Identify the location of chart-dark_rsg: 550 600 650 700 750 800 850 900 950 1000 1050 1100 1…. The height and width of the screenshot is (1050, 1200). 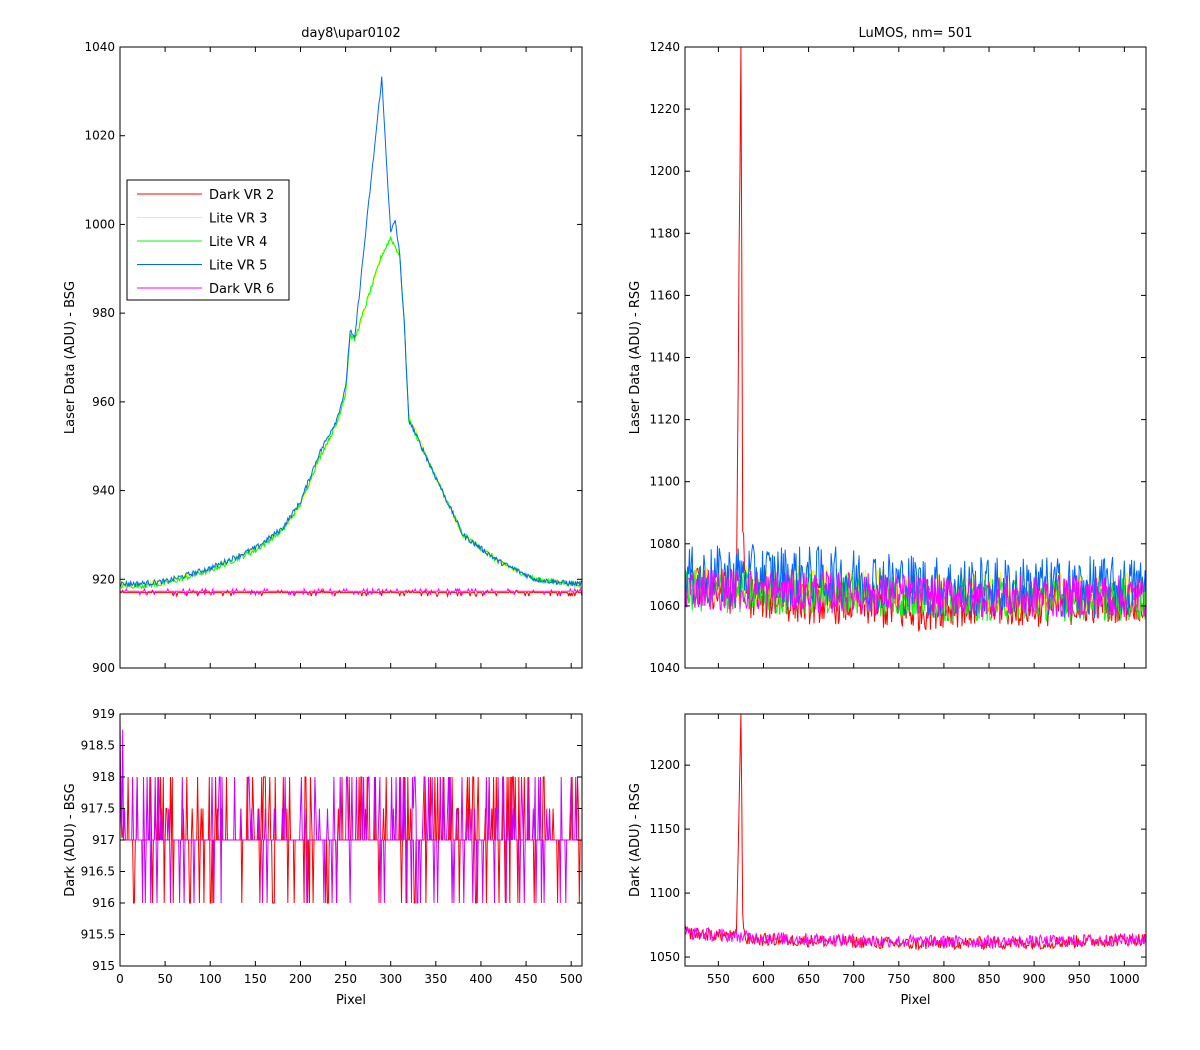
(887, 860).